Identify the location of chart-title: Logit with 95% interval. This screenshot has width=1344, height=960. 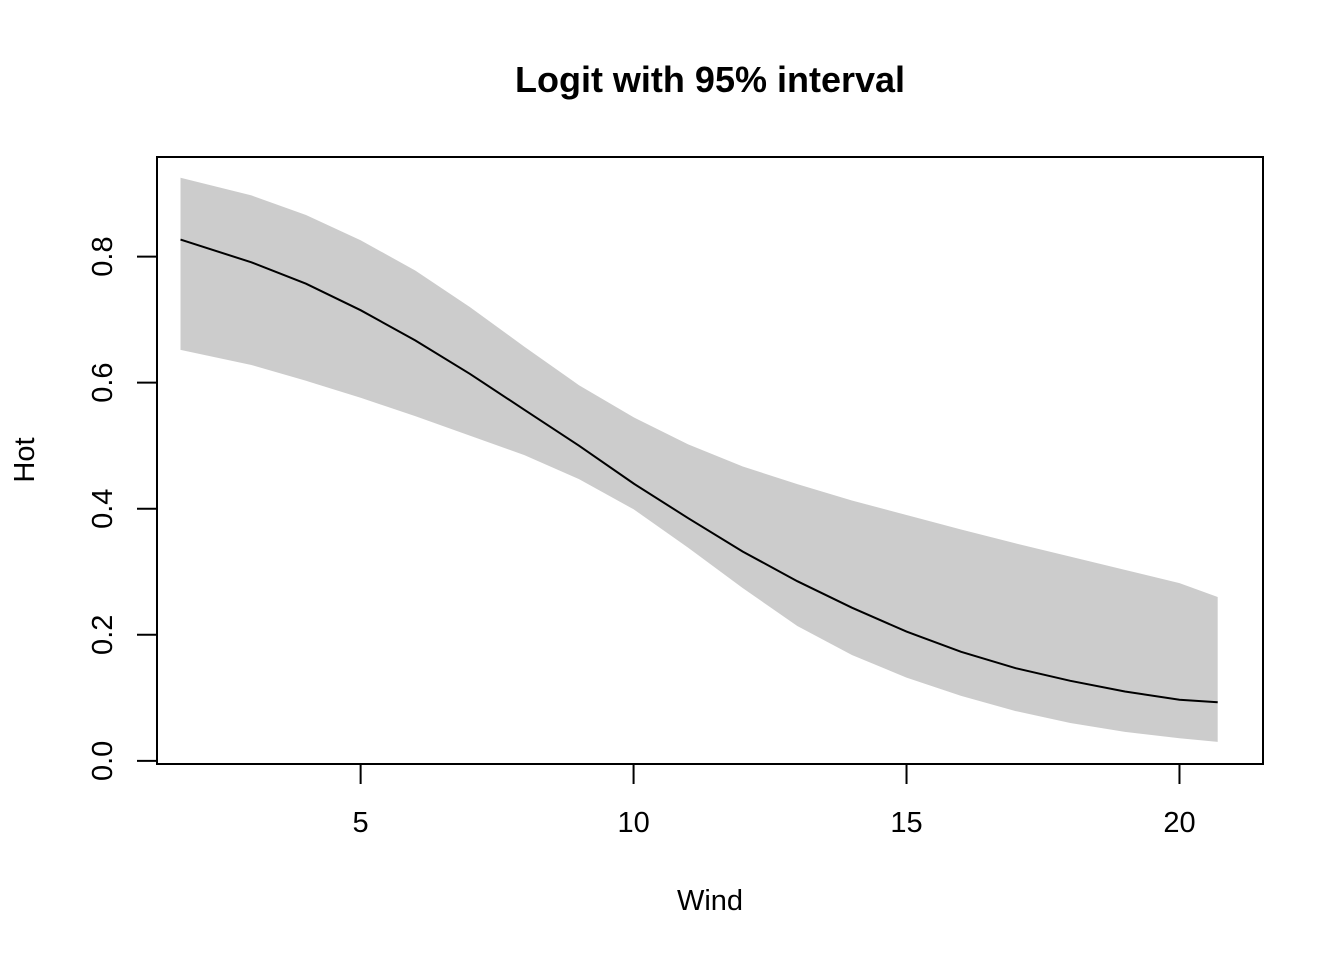
(710, 79).